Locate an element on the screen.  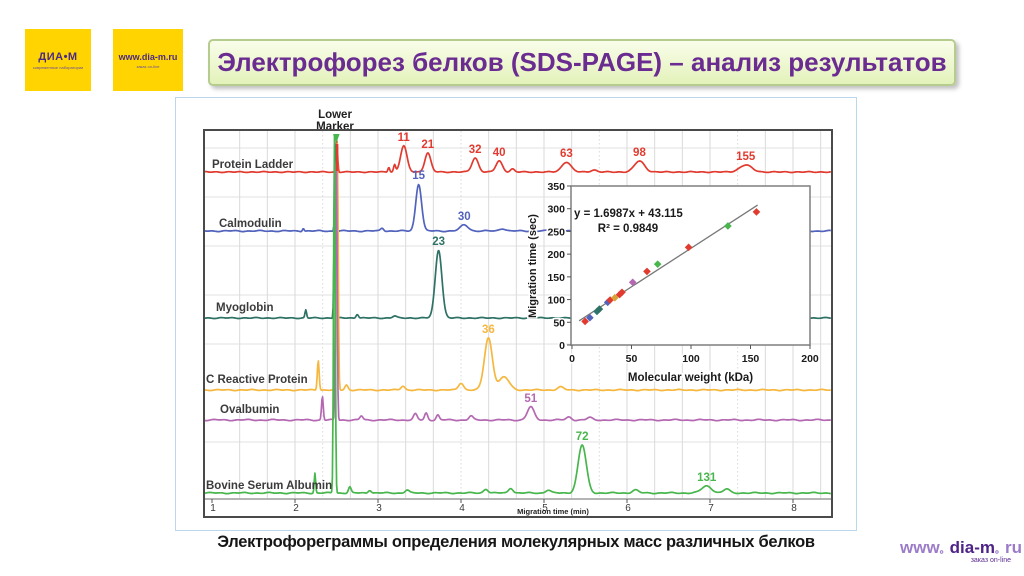
inset-y-tick-label: 0 is located at coordinates (562, 346).